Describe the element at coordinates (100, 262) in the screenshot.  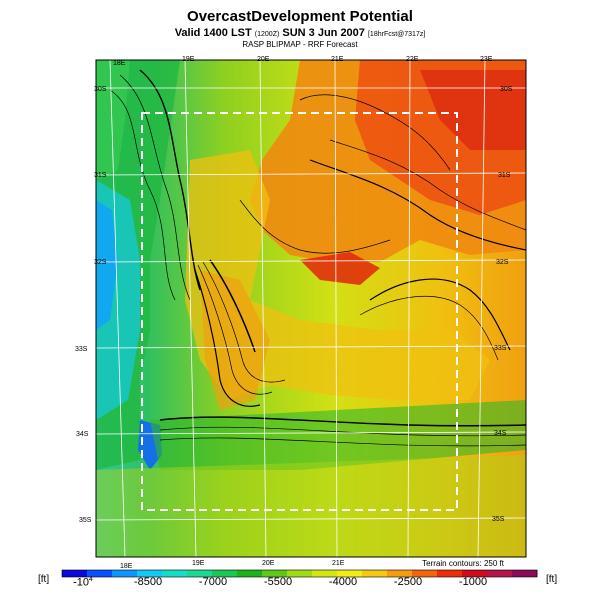
I see `lat-label-left: 32S` at that location.